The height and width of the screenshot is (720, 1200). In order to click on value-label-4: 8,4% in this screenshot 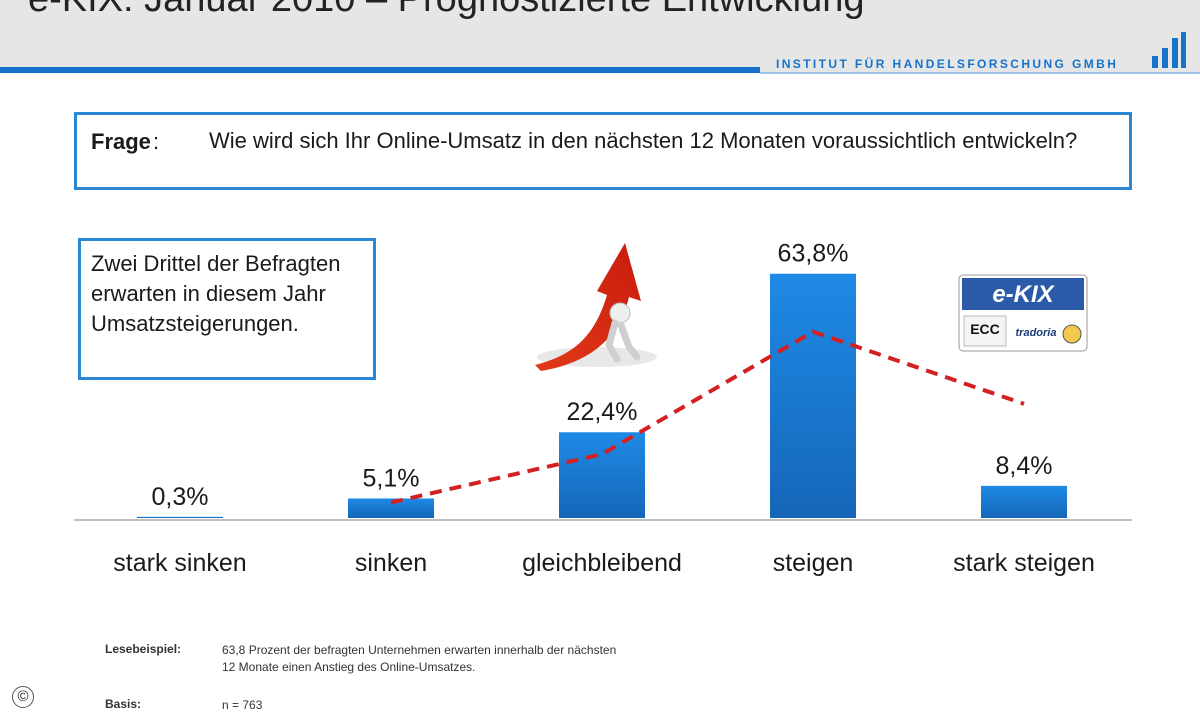, I will do `click(1024, 466)`.